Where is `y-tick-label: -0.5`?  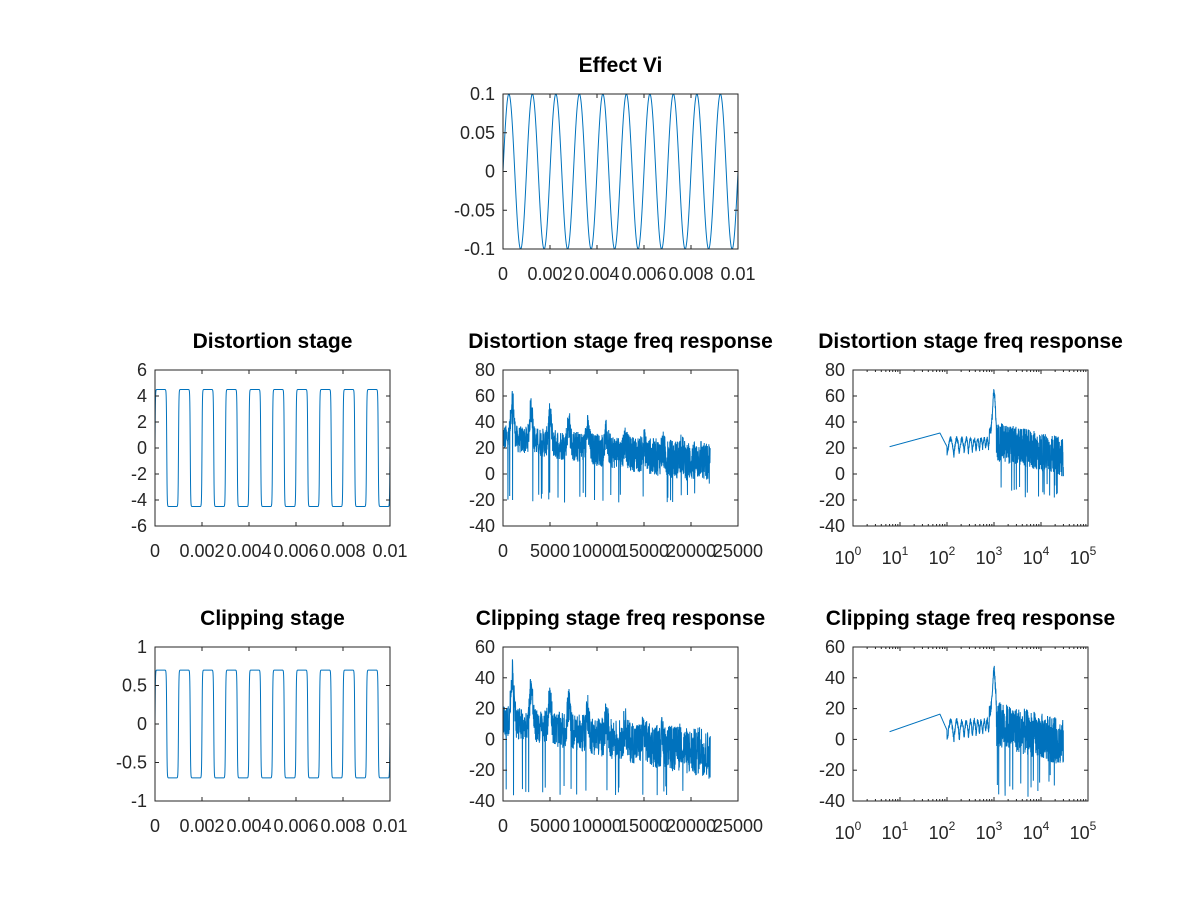
y-tick-label: -0.5 is located at coordinates (131, 763).